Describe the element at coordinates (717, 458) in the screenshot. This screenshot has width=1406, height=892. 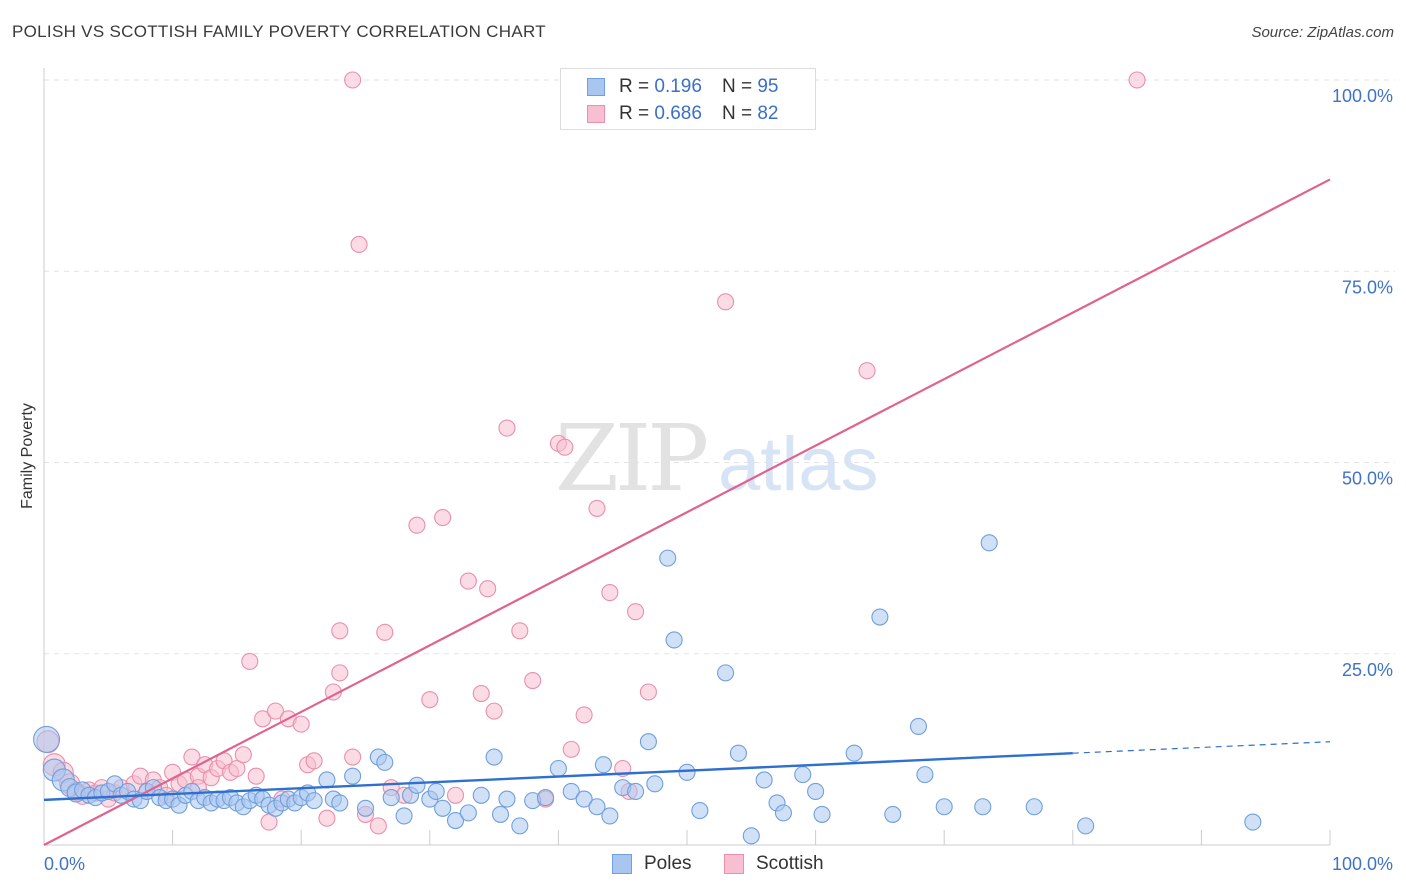
I see `watermark: ZIP atlas` at that location.